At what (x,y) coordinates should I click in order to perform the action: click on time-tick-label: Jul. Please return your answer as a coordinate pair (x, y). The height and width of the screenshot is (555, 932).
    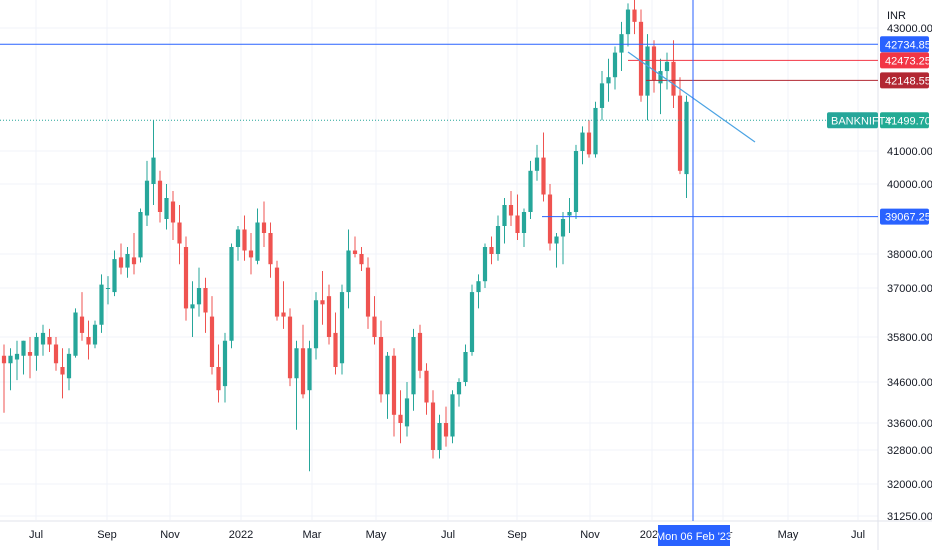
    Looking at the image, I should click on (448, 535).